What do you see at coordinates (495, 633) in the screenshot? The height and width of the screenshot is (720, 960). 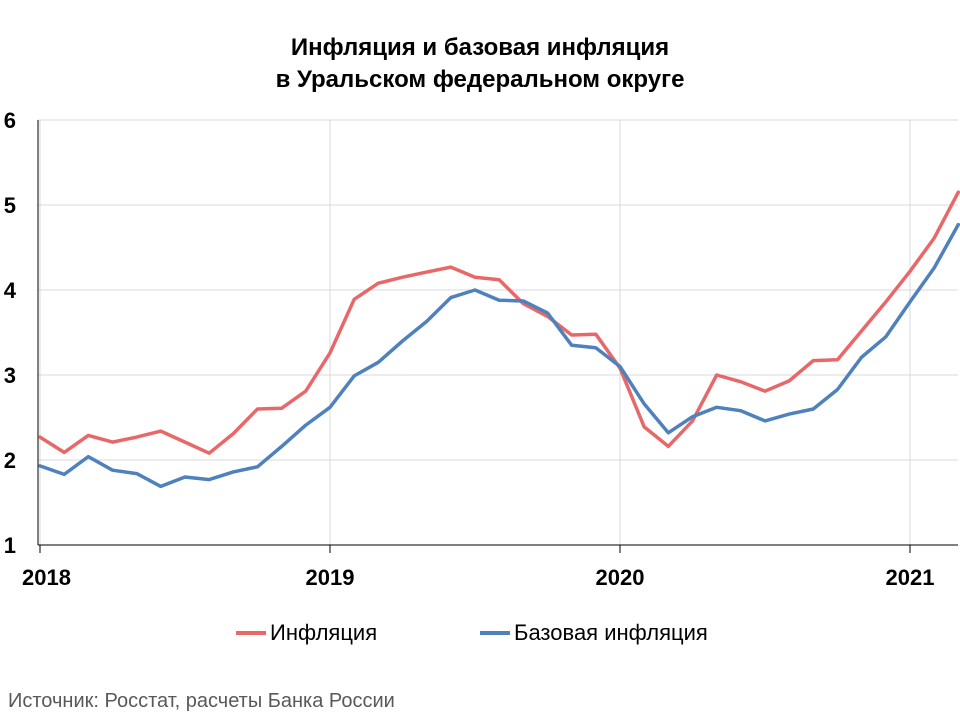 I see `legend-swatch-core-inflation` at bounding box center [495, 633].